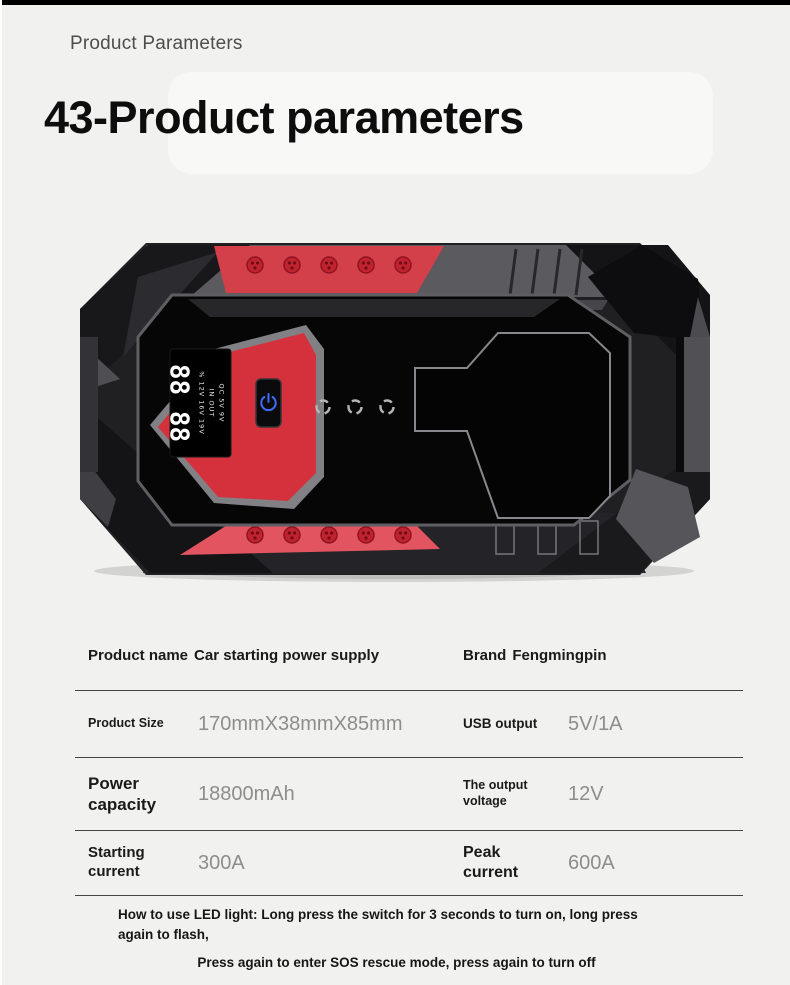  I want to click on spec-value: Car starting power supply, so click(287, 655).